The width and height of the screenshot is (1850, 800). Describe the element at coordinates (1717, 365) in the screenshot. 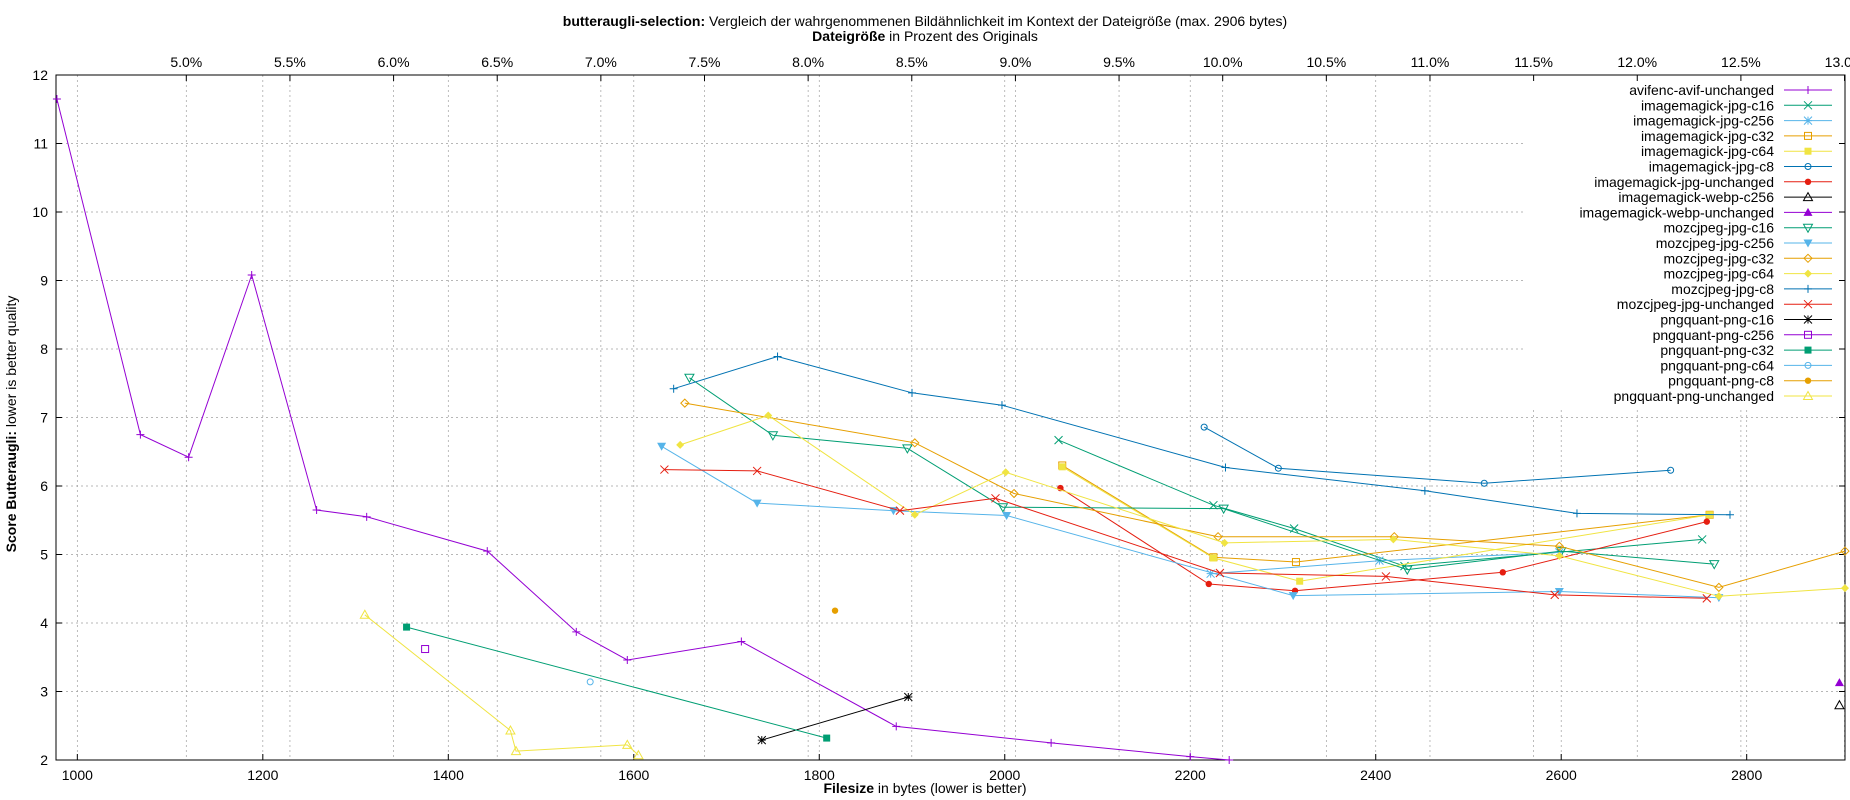

I see `legend-label: pngquant-png-c64` at that location.